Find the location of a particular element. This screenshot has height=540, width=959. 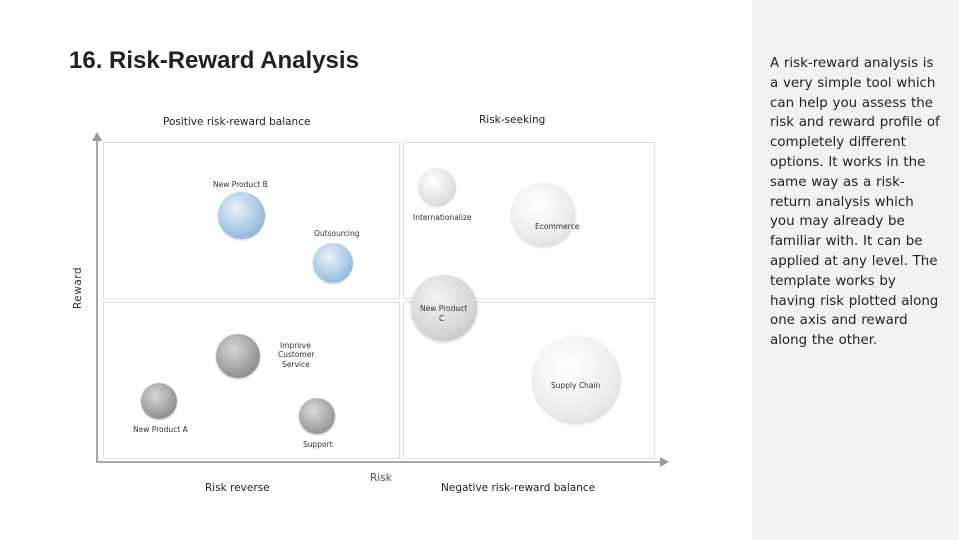

quadrant-label-bottom-left: Risk reverse is located at coordinates (237, 488).